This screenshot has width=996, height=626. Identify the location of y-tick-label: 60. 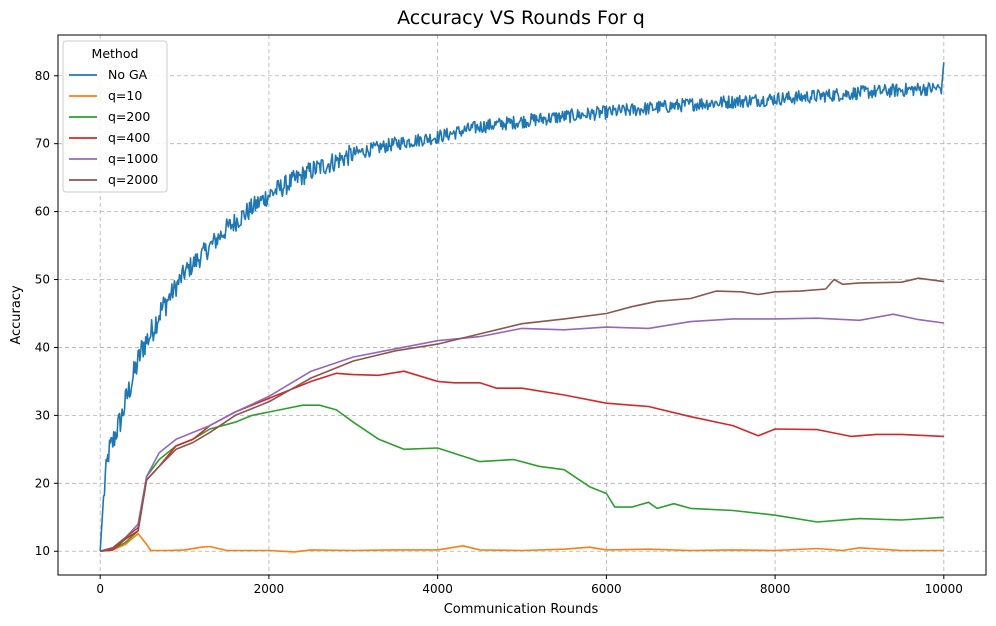
(42, 212).